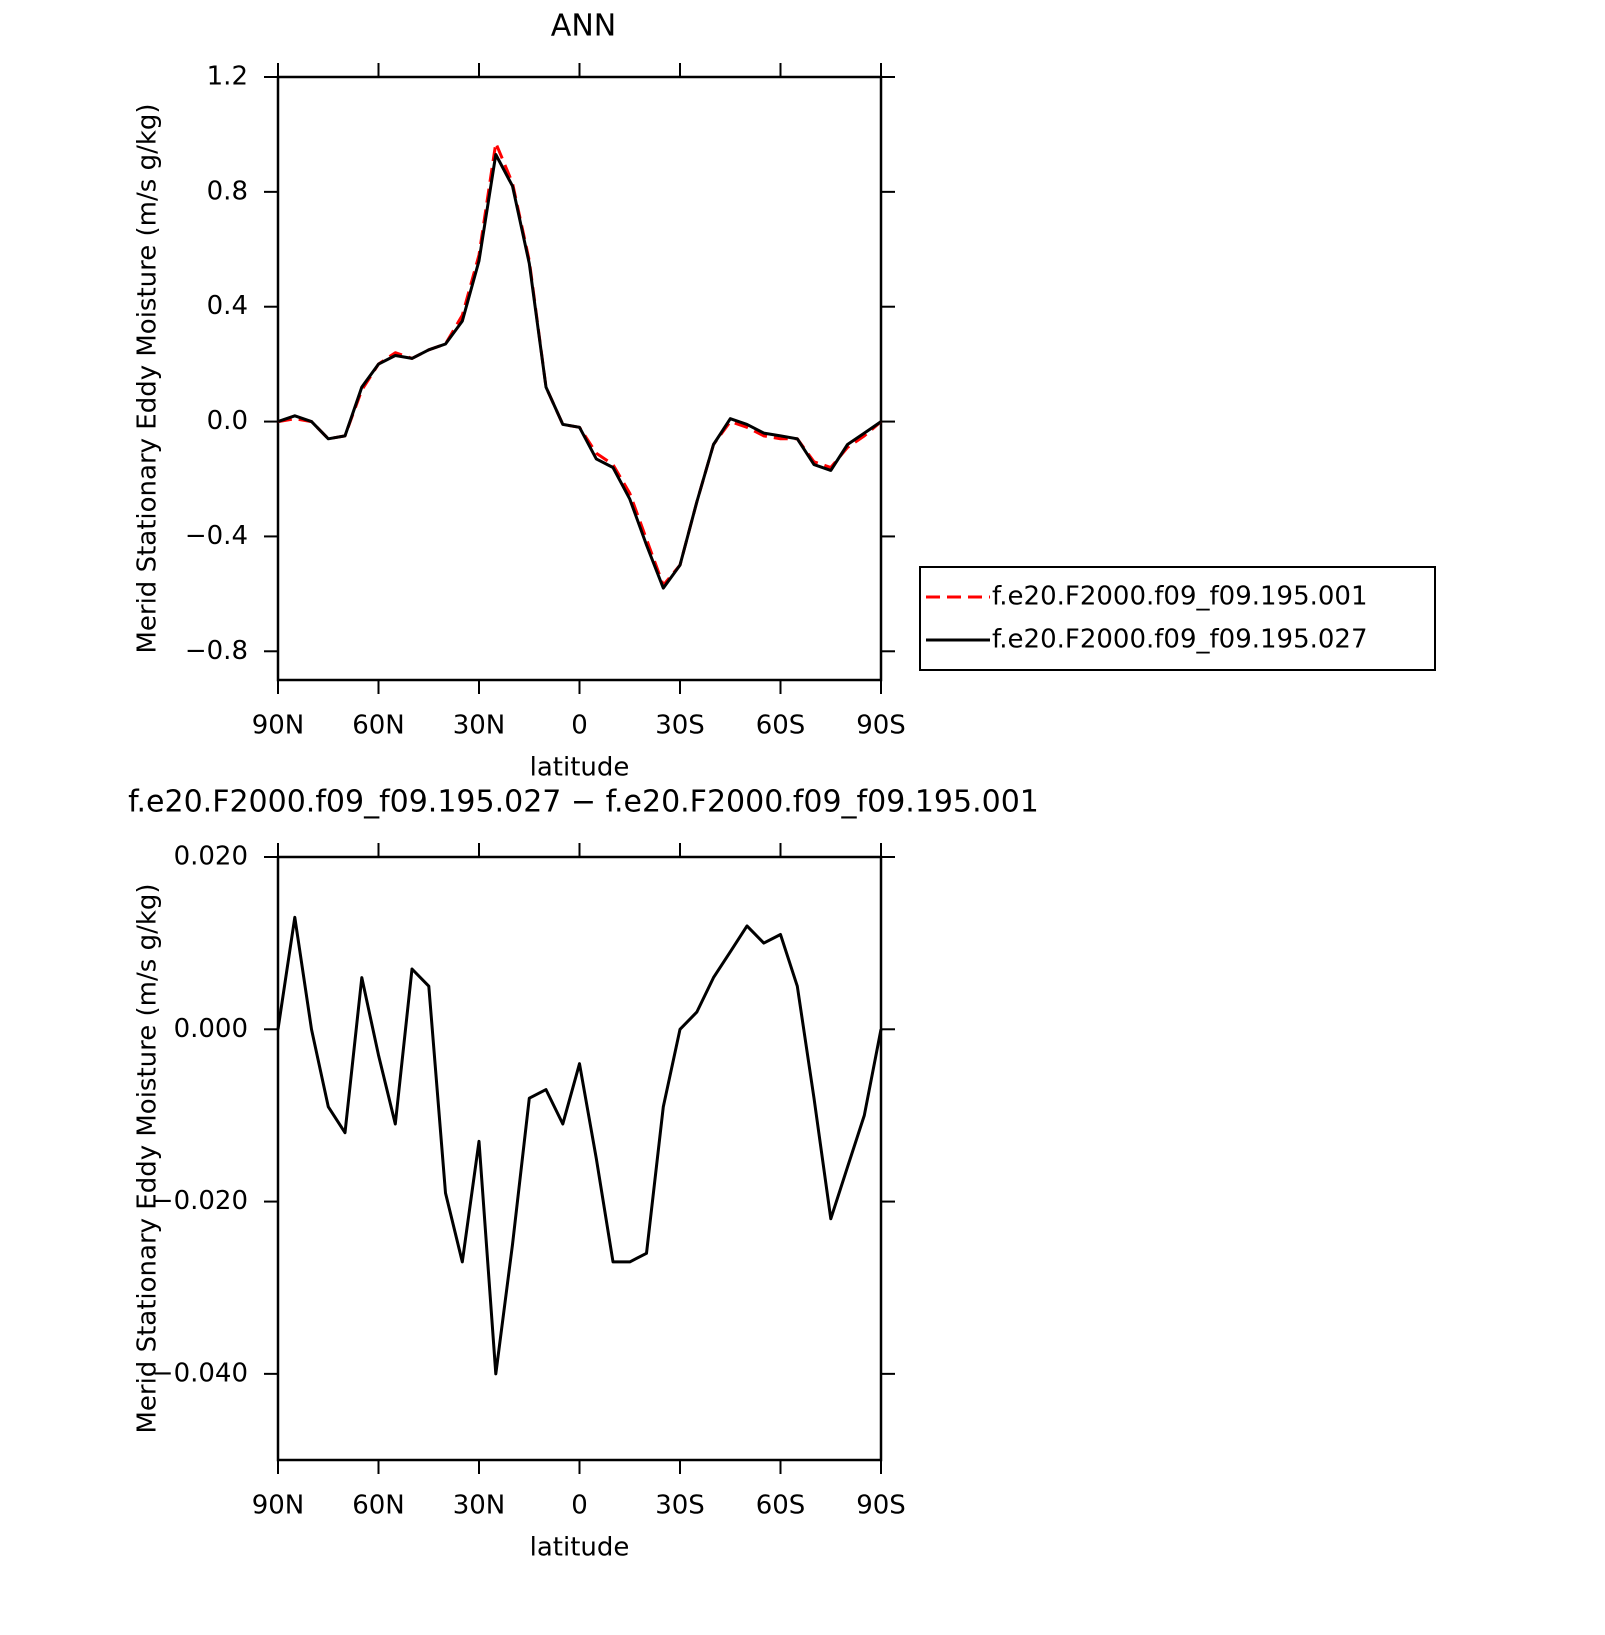 The image size is (1605, 1635). I want to click on plot-frame, so click(579, 1158).